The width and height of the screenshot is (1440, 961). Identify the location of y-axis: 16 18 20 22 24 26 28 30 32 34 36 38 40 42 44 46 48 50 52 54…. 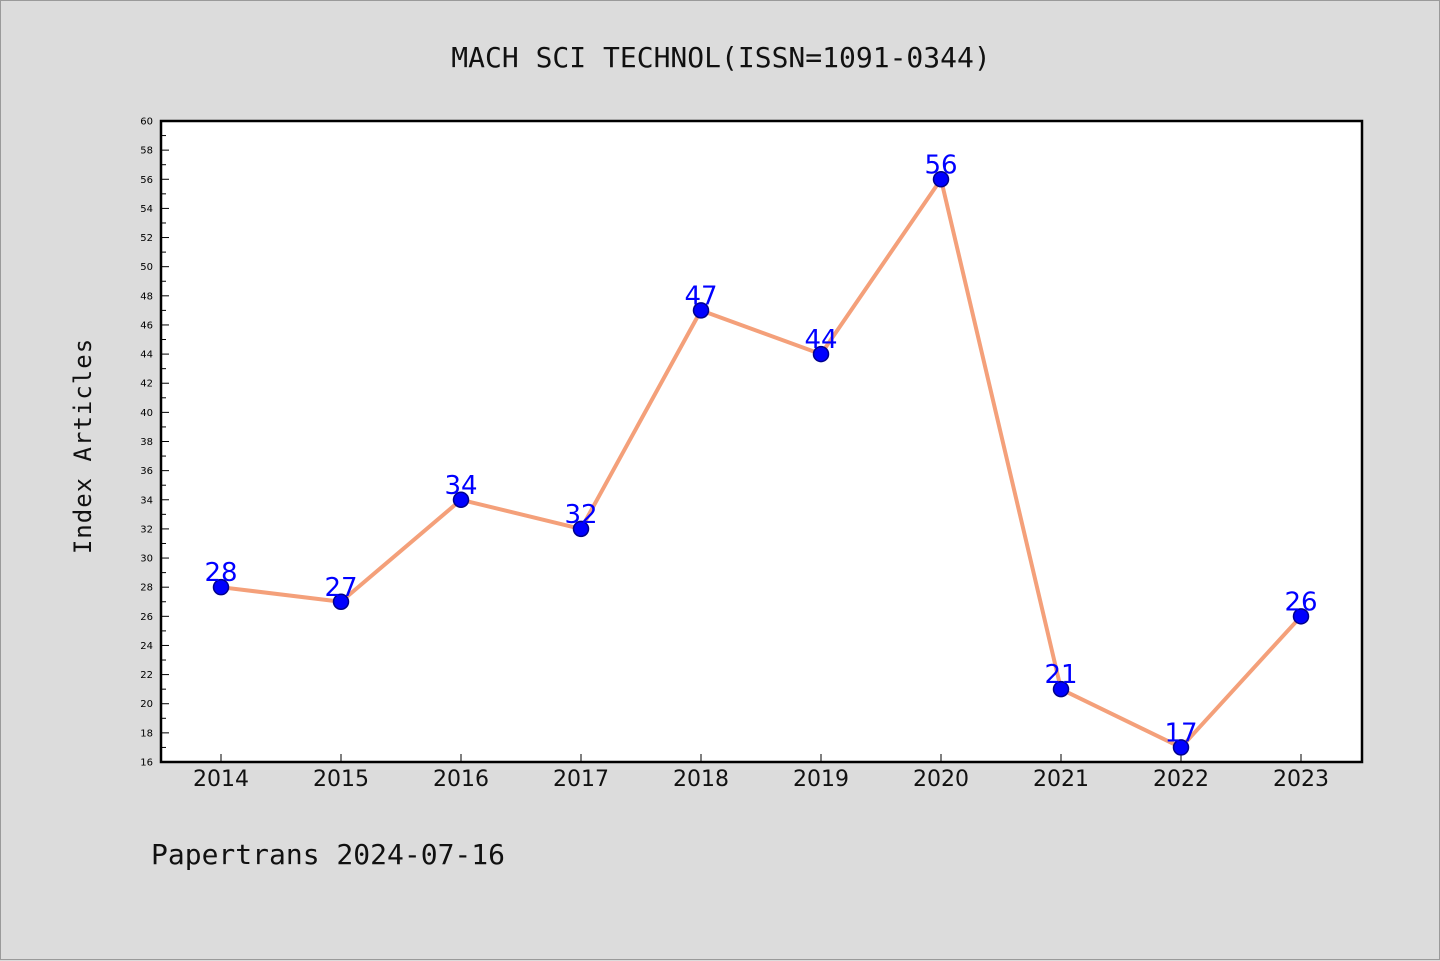
(154, 443).